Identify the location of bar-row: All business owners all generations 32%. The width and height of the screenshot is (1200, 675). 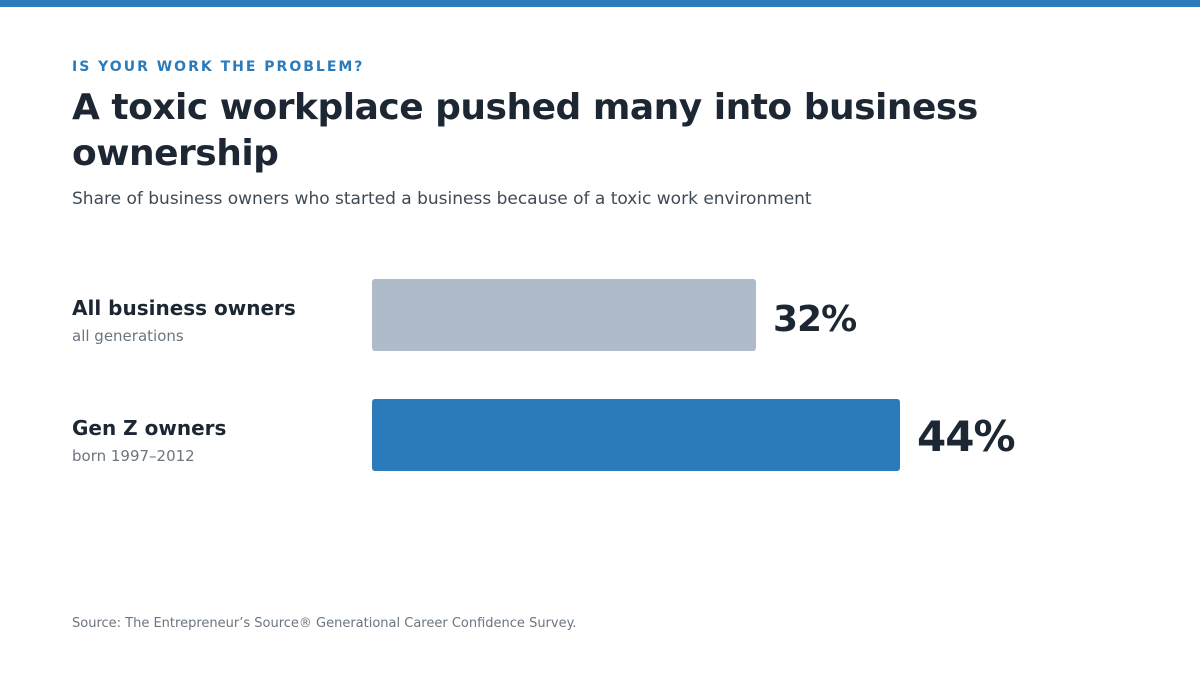
(464, 315).